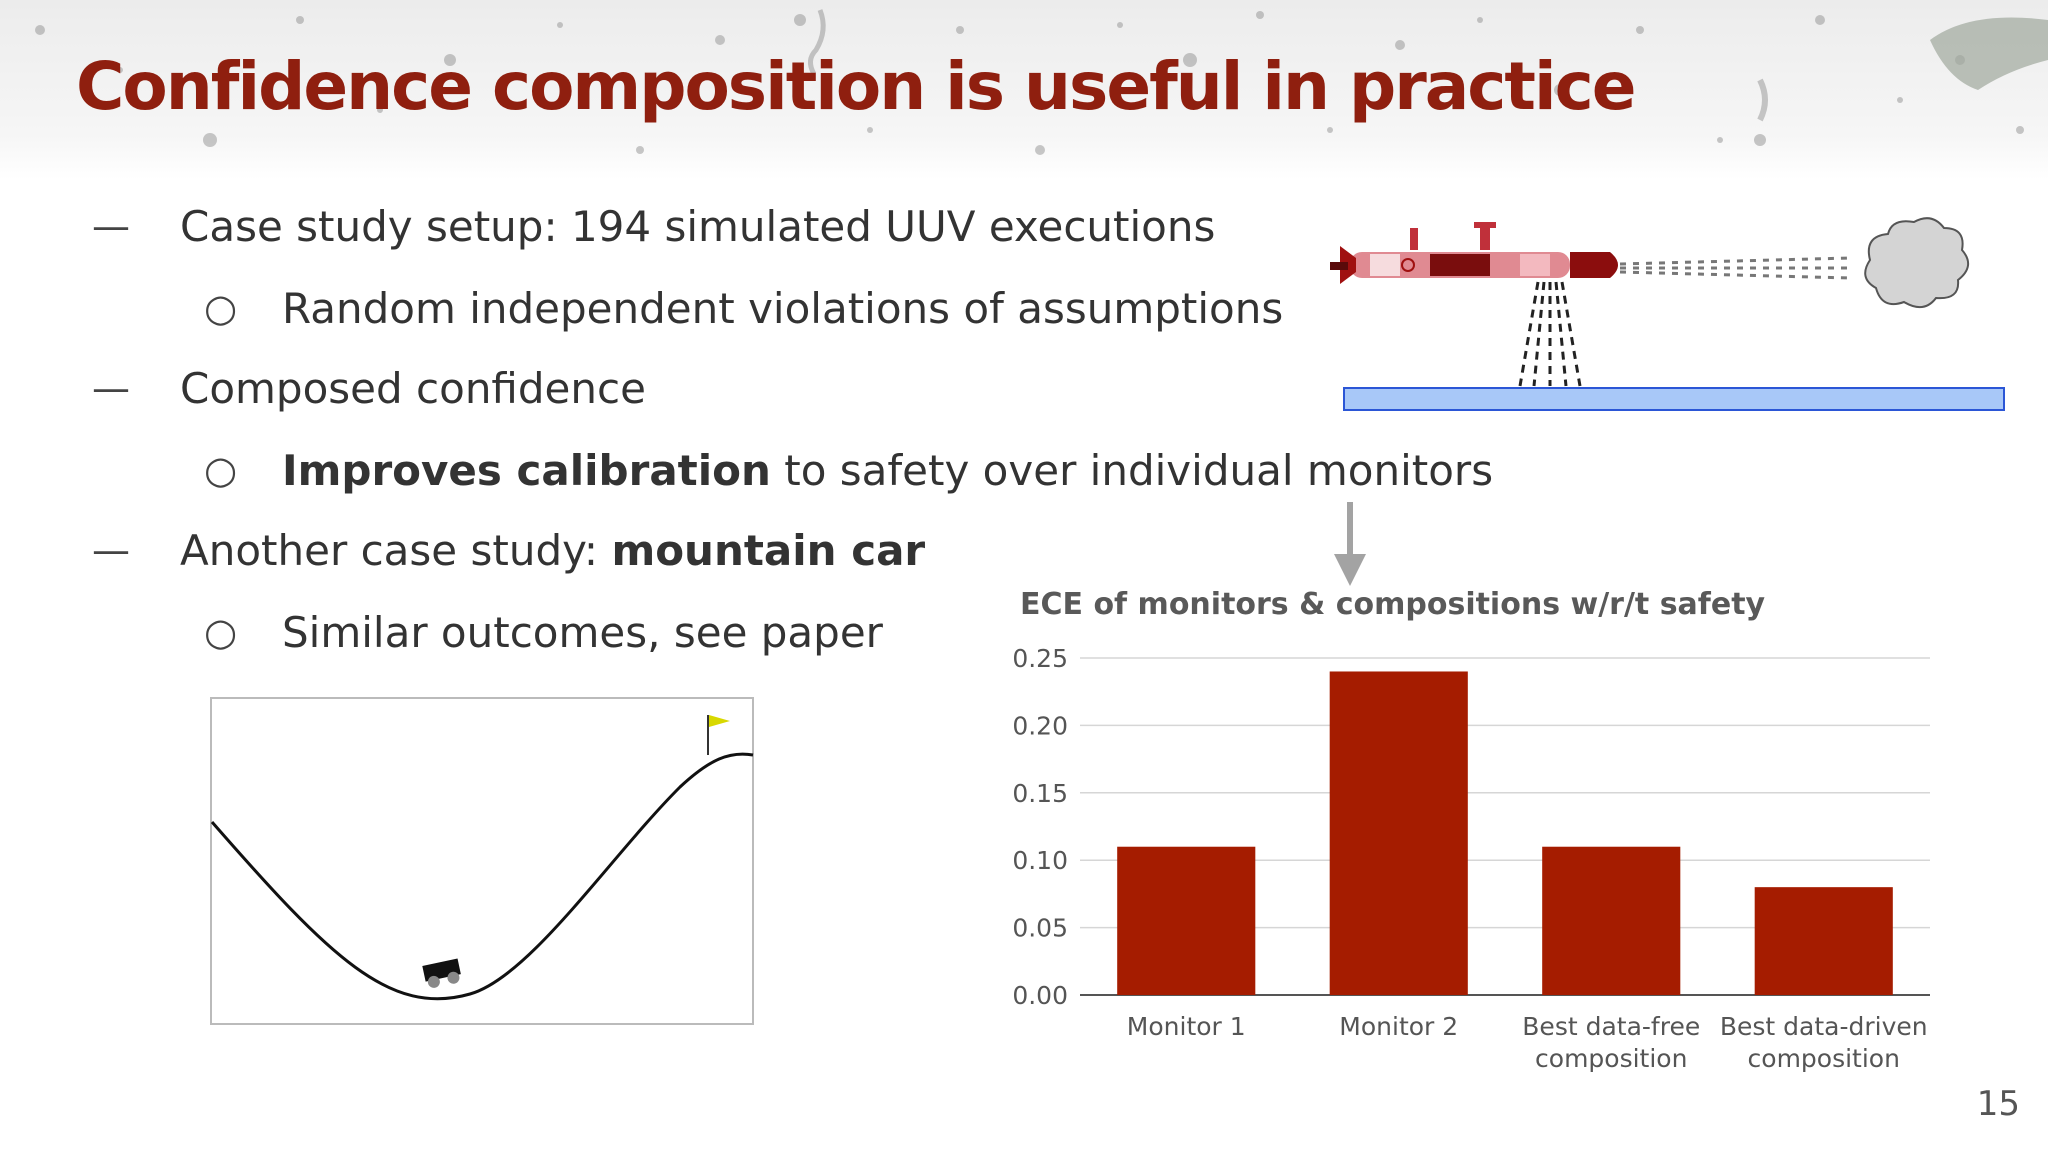 This screenshot has height=1152, width=2048. I want to click on bullet-similar-outcomes: Similar outcomes, see paper, so click(582, 632).